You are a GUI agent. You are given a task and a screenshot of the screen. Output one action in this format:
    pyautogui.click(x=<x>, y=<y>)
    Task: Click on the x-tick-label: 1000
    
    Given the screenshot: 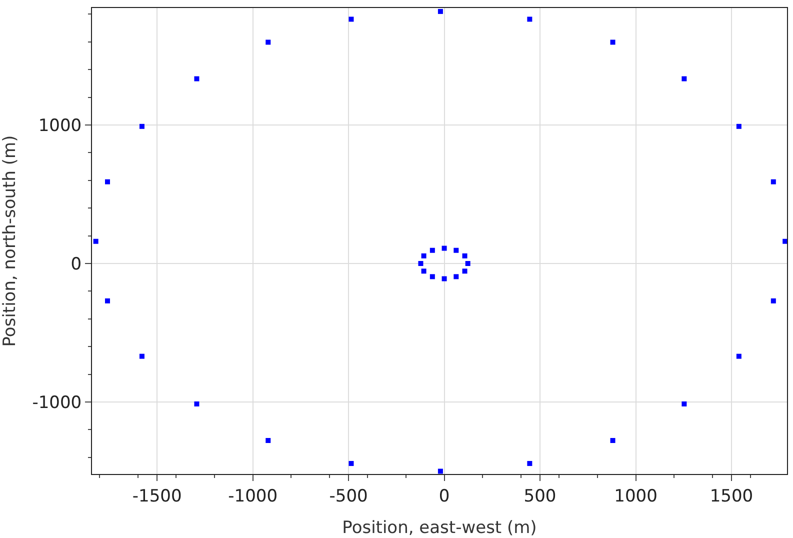 What is the action you would take?
    pyautogui.click(x=636, y=496)
    